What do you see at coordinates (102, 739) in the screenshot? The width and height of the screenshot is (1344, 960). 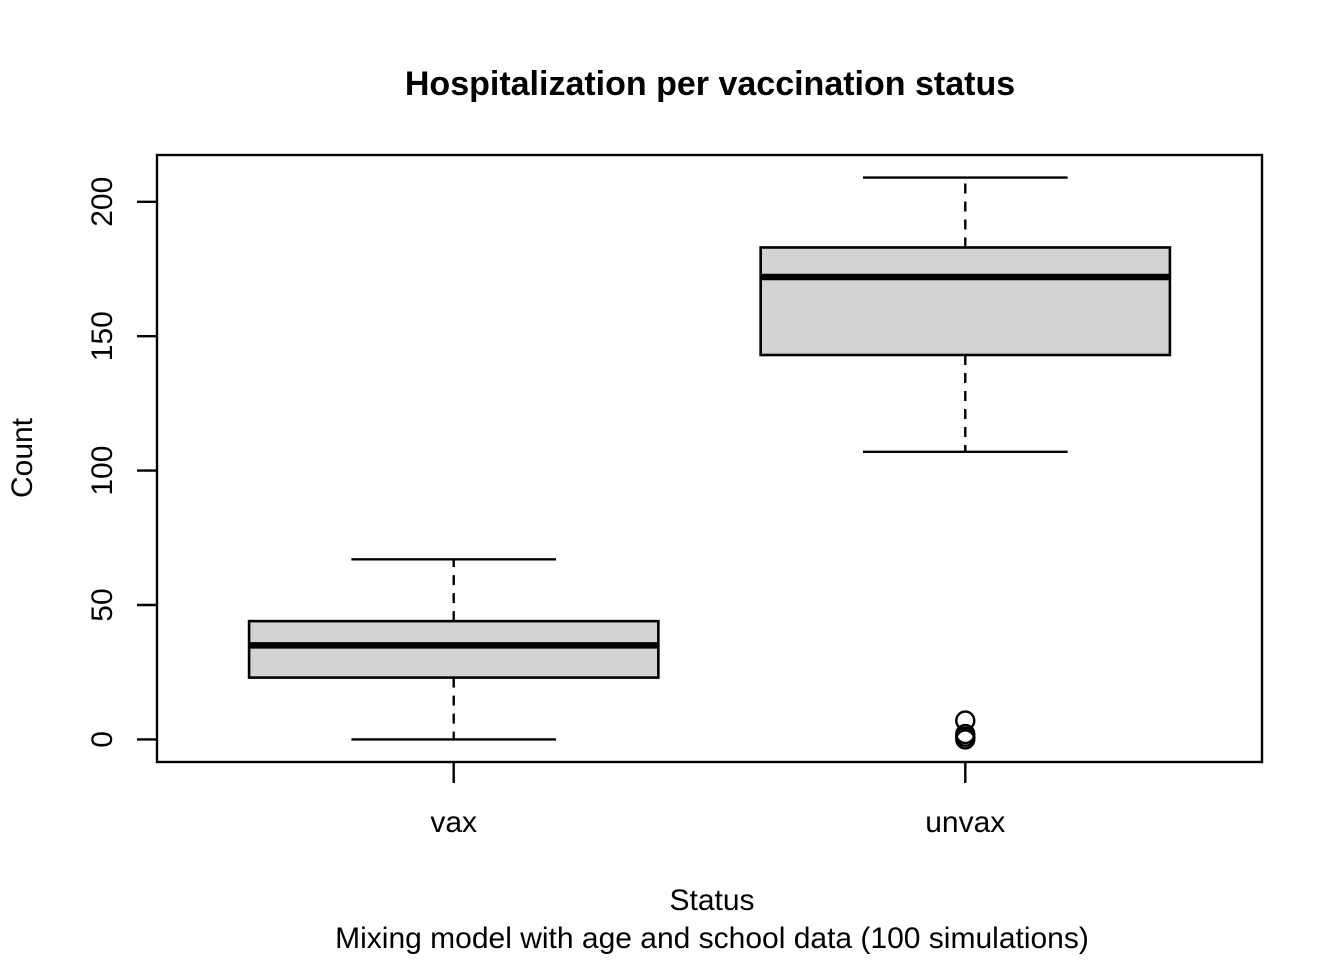 I see `y-tick-label: 0` at bounding box center [102, 739].